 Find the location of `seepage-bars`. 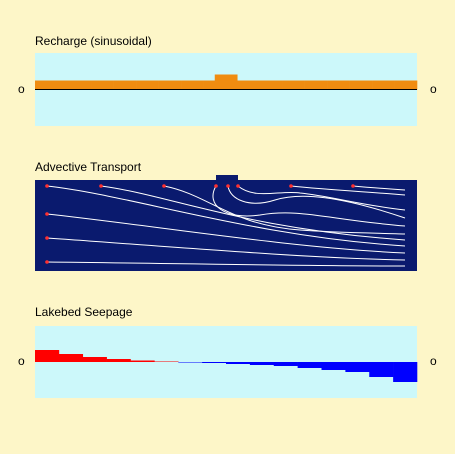

seepage-bars is located at coordinates (226, 366).